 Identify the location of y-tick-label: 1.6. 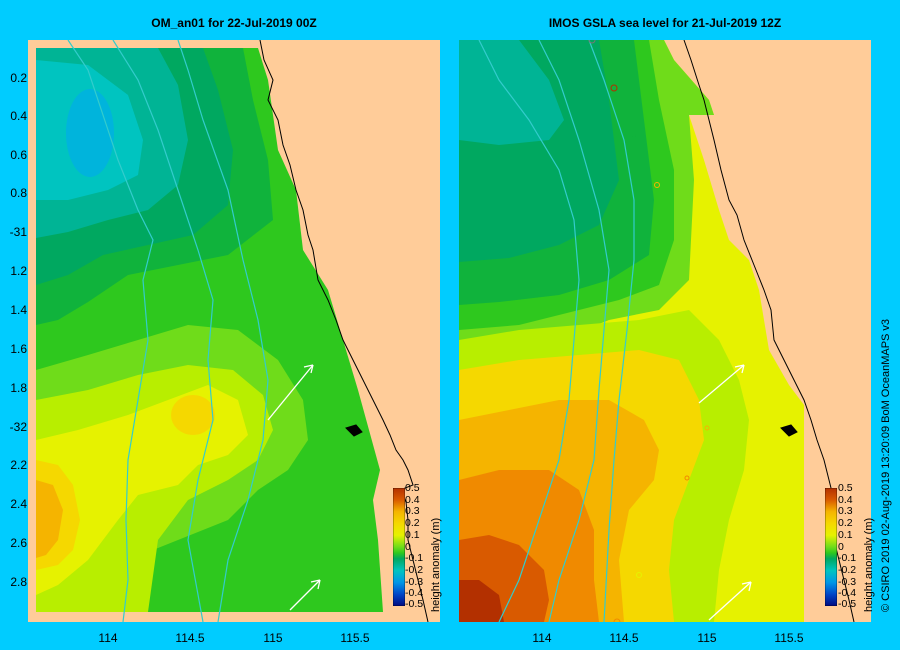
(18, 349).